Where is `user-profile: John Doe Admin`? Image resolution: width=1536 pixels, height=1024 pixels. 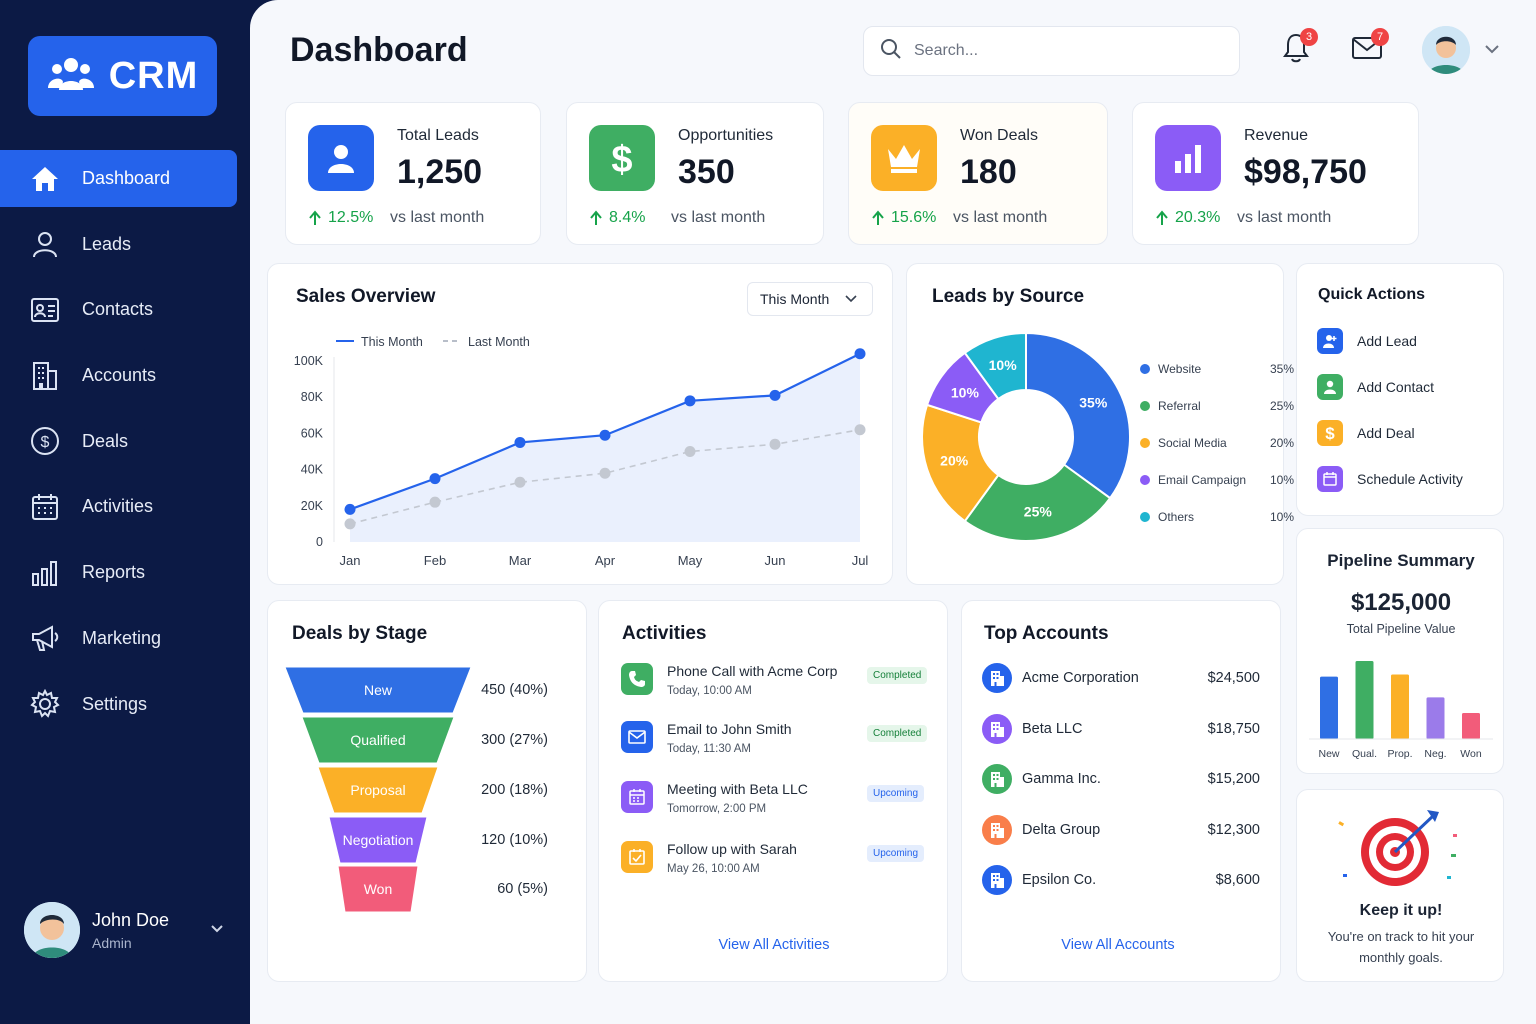 user-profile: John Doe Admin is located at coordinates (129, 930).